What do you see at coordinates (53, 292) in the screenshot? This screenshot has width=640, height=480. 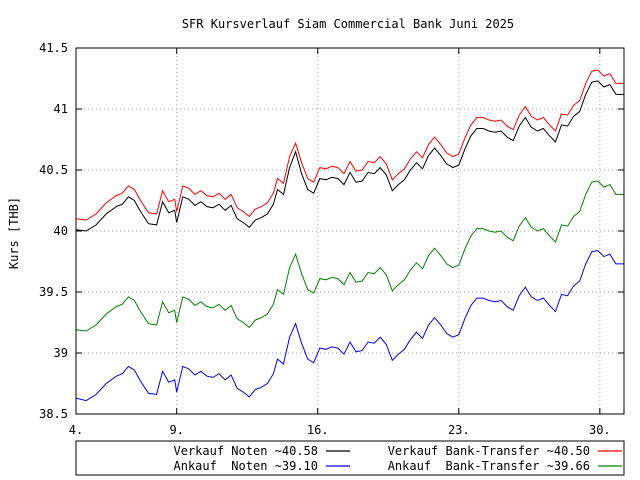 I see `y-tick-label: 39.5` at bounding box center [53, 292].